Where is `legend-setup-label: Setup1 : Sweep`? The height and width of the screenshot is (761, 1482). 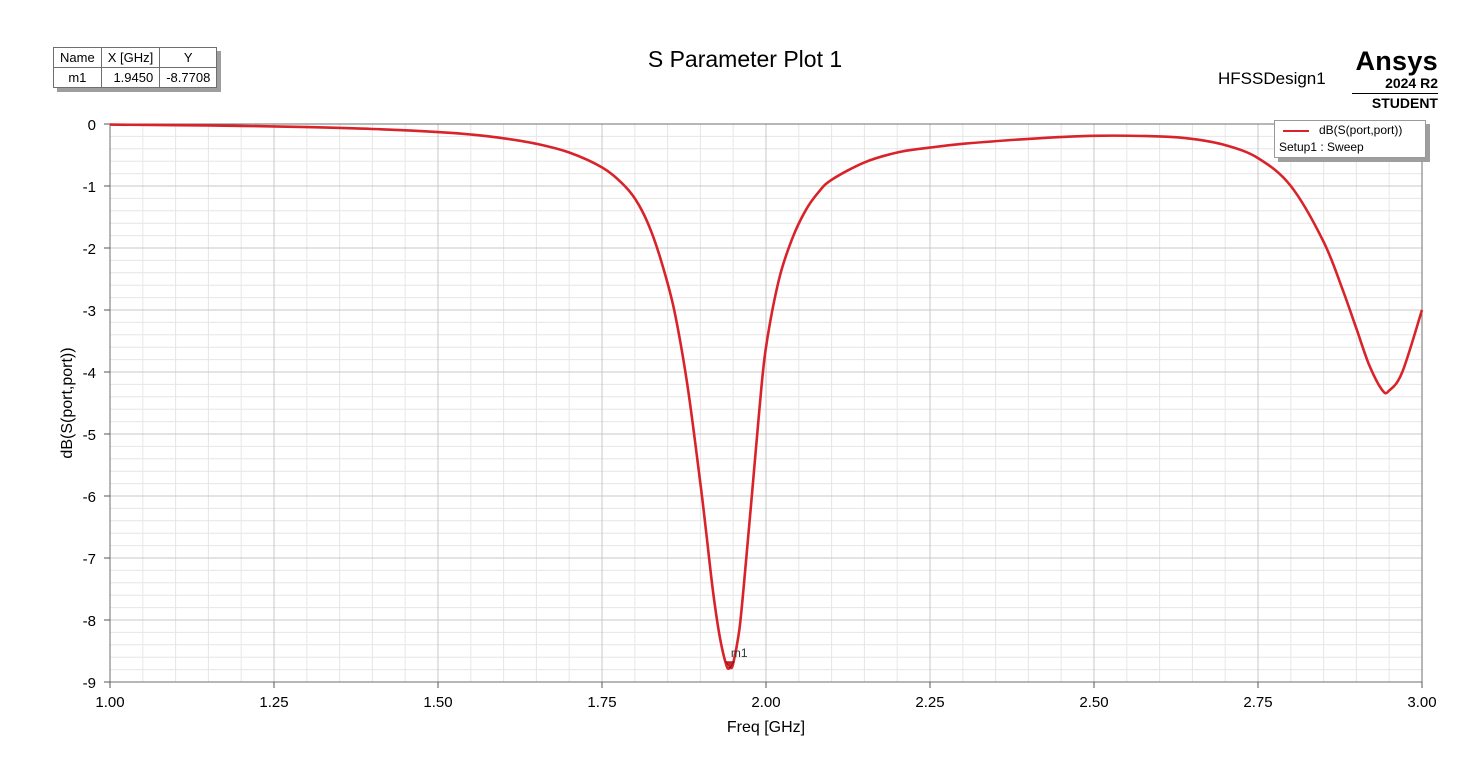 legend-setup-label: Setup1 : Sweep is located at coordinates (1321, 147).